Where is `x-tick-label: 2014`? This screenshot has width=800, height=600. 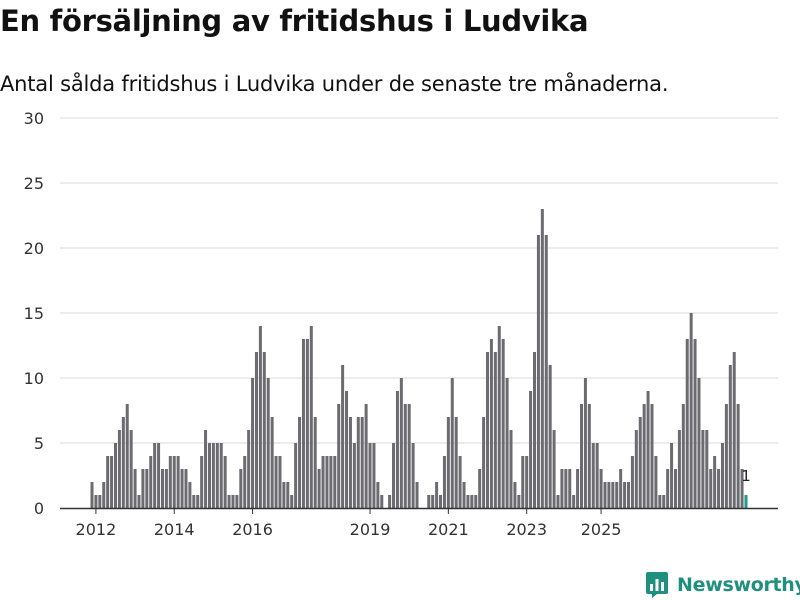 x-tick-label: 2014 is located at coordinates (174, 529).